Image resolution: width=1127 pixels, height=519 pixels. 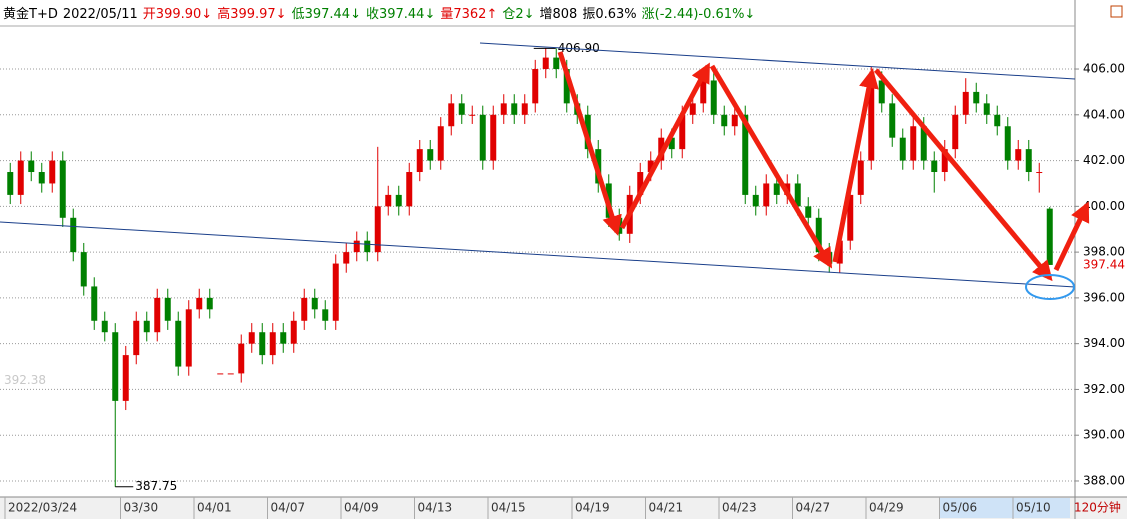 I want to click on annotation: 397.44, so click(x=1104, y=264).